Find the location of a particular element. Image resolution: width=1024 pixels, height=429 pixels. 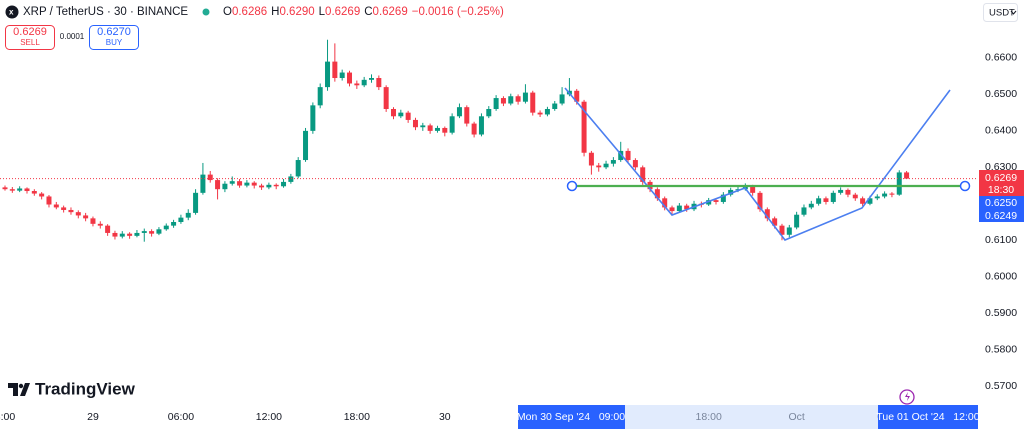

market-status is located at coordinates (206, 12).